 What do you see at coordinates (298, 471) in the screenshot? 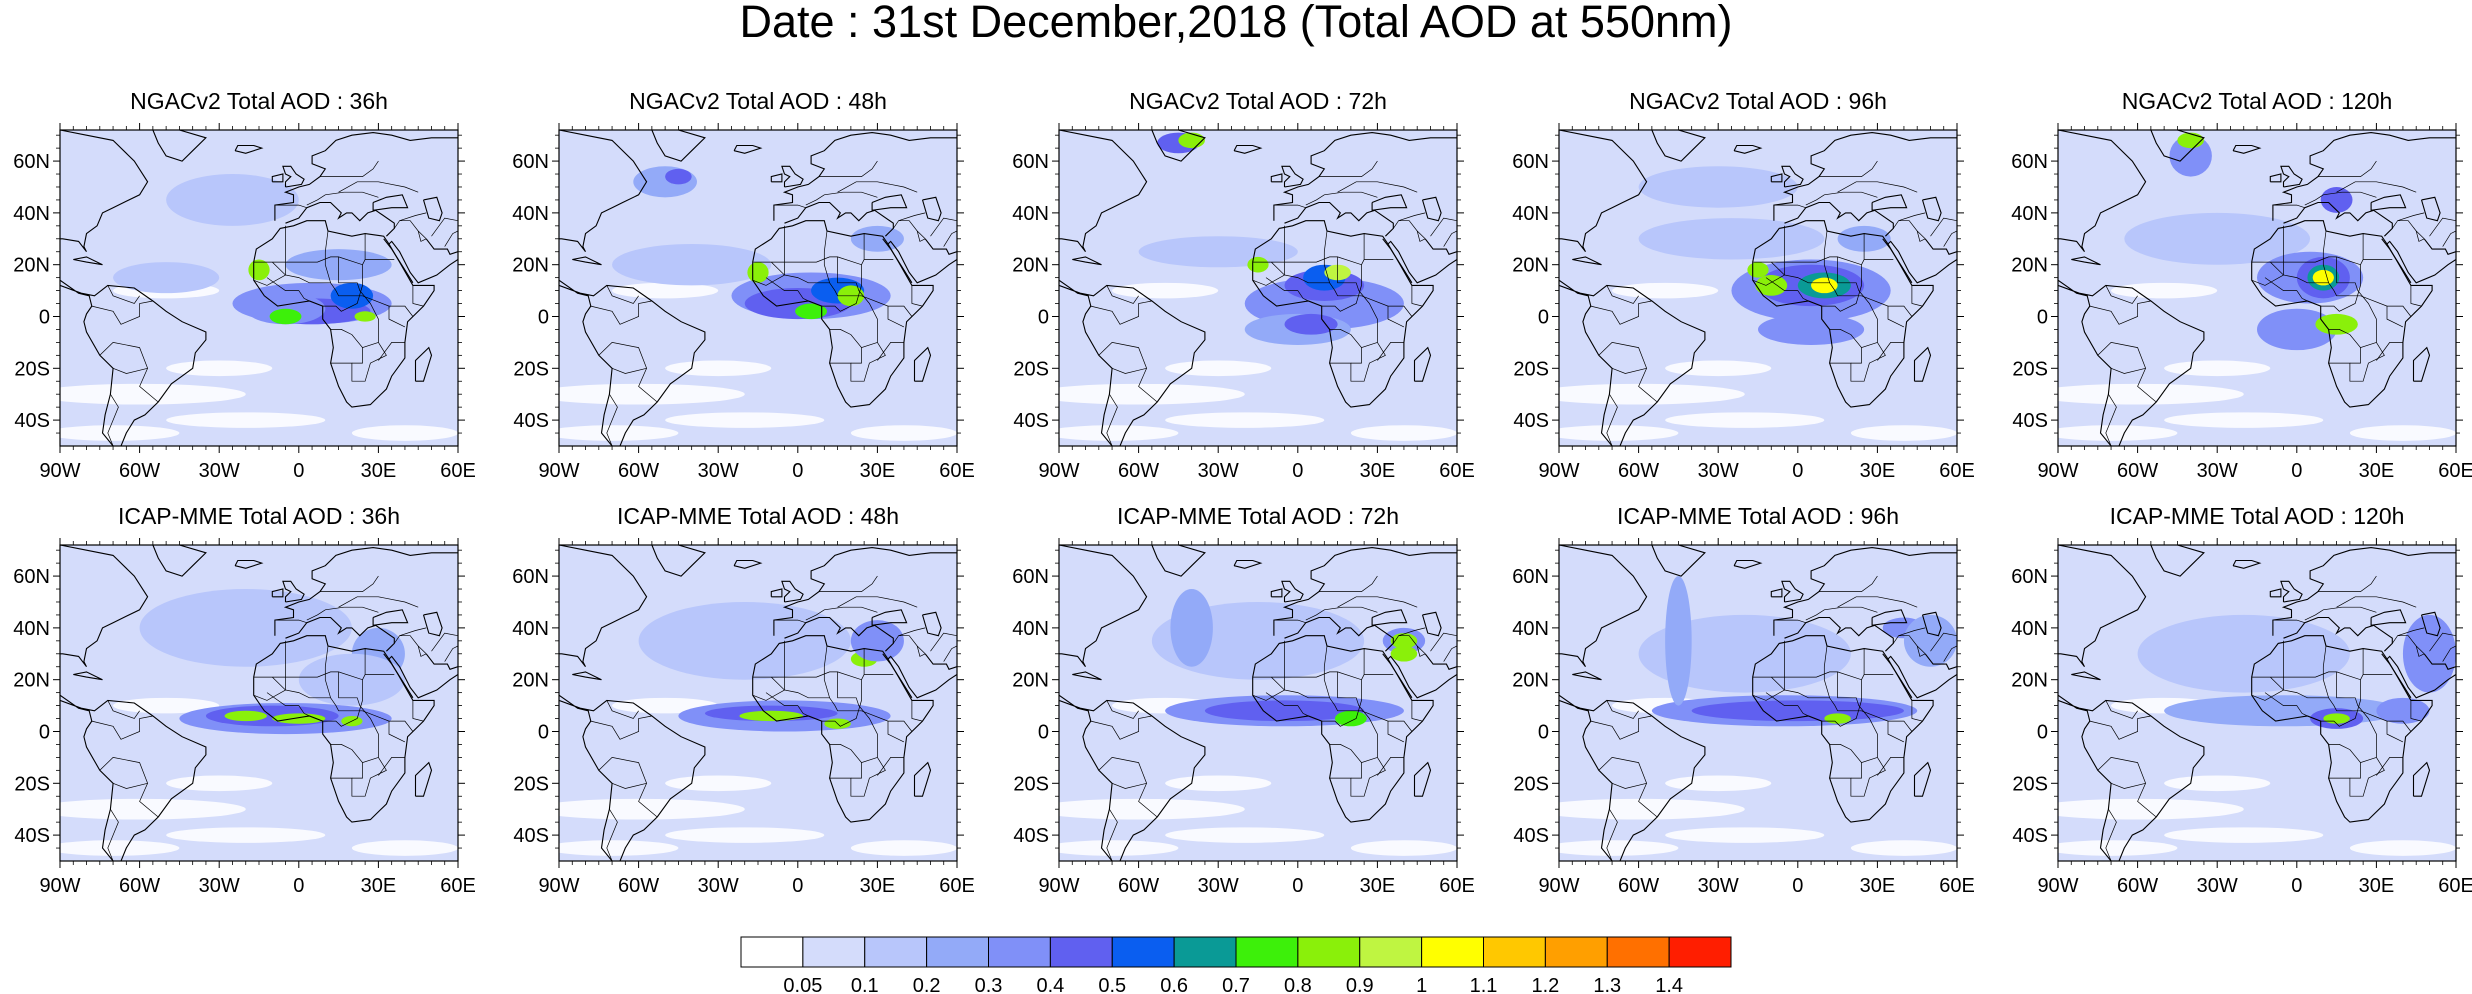
I see `lon-tick-label: 0` at bounding box center [298, 471].